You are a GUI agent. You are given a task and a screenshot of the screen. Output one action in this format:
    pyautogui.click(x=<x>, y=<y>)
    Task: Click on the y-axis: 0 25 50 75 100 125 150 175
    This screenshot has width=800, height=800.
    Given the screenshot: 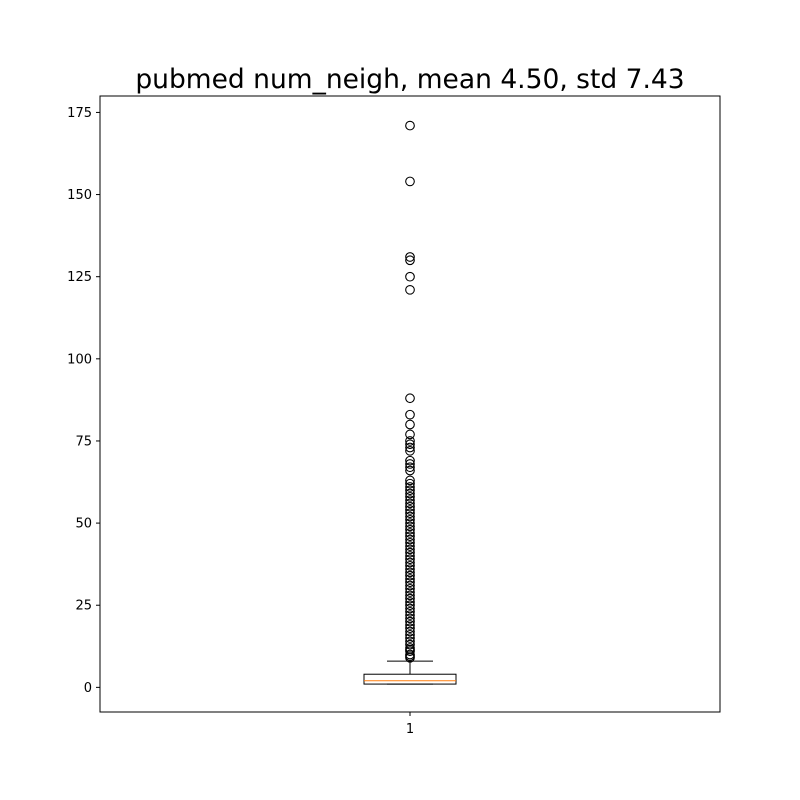 What is the action you would take?
    pyautogui.click(x=83, y=401)
    